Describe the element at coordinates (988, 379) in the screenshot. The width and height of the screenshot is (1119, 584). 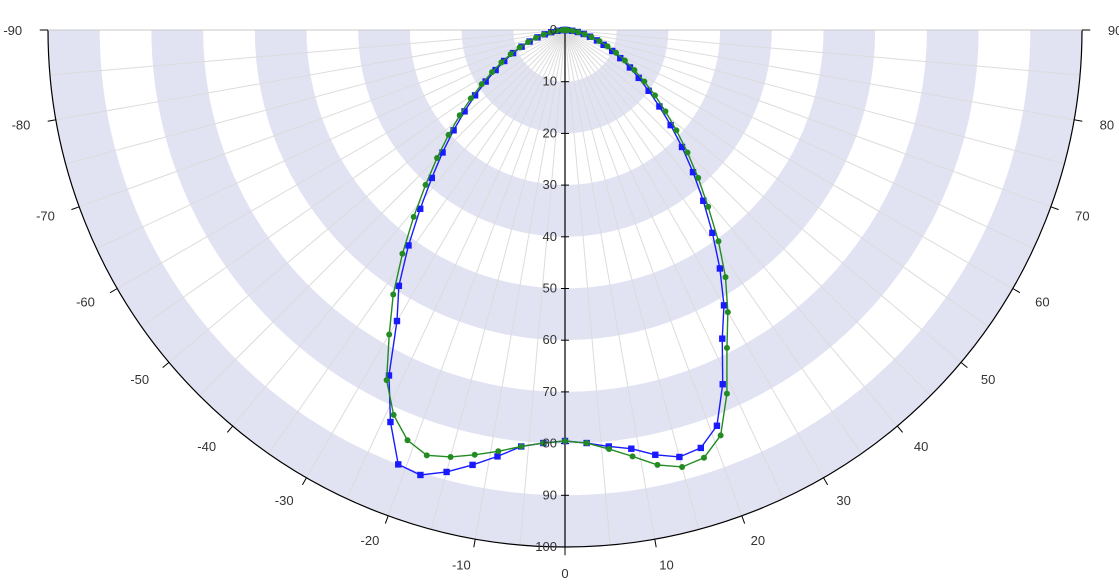
I see `angle-tick-label: 50` at that location.